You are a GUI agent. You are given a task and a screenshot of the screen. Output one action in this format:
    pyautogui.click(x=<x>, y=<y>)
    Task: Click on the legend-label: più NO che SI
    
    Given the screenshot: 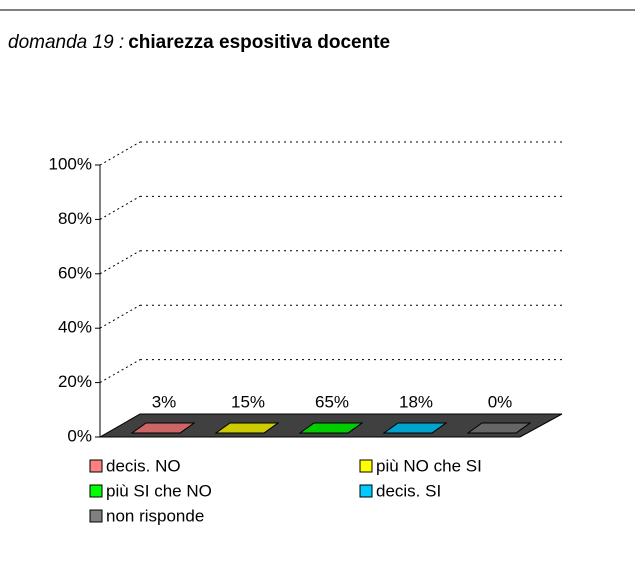 What is the action you would take?
    pyautogui.click(x=429, y=465)
    